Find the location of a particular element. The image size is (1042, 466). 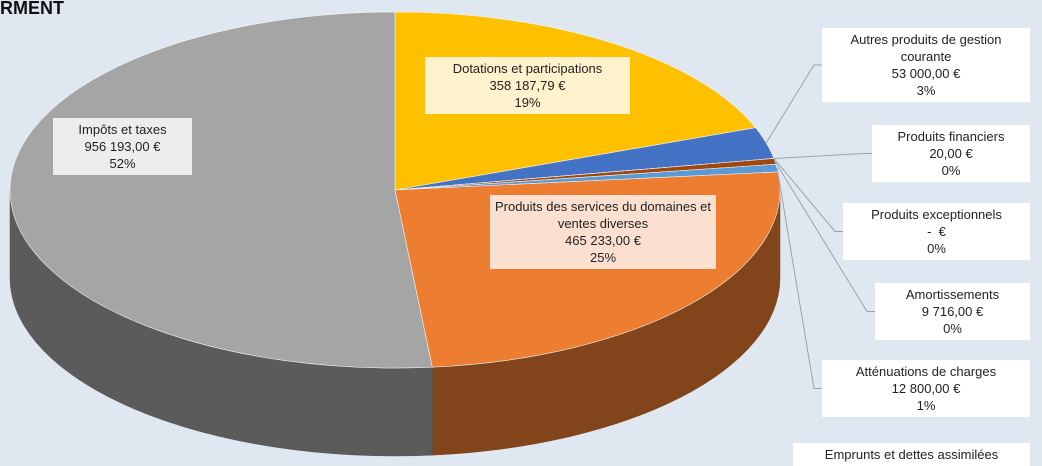

label-value: 956 193,00 € is located at coordinates (122, 146).